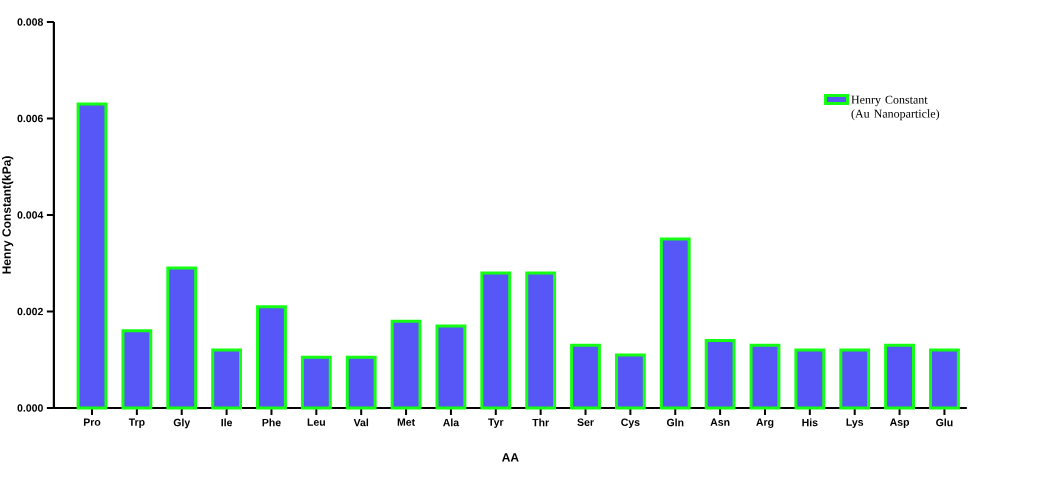 The width and height of the screenshot is (1058, 494). I want to click on x-tick-label: Ile, so click(227, 422).